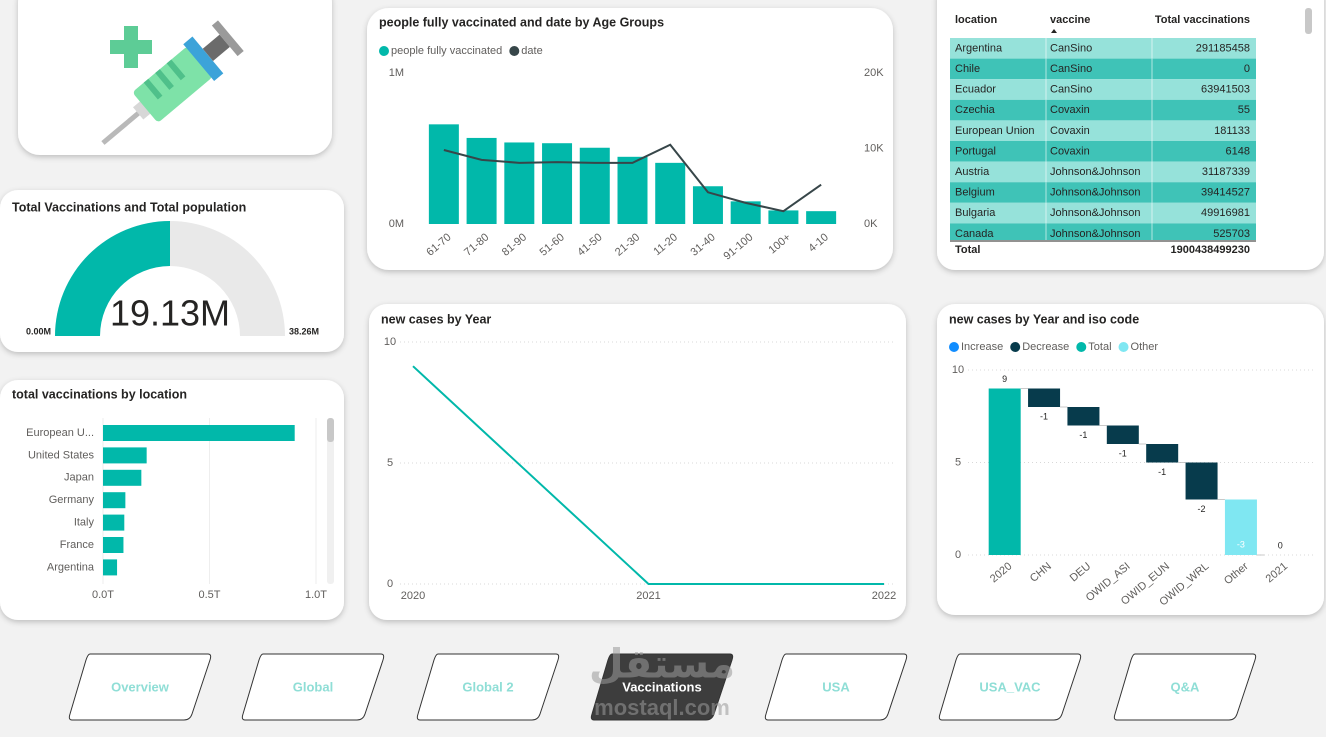 This screenshot has height=737, width=1326. I want to click on x-tick-label: 2022, so click(884, 596).